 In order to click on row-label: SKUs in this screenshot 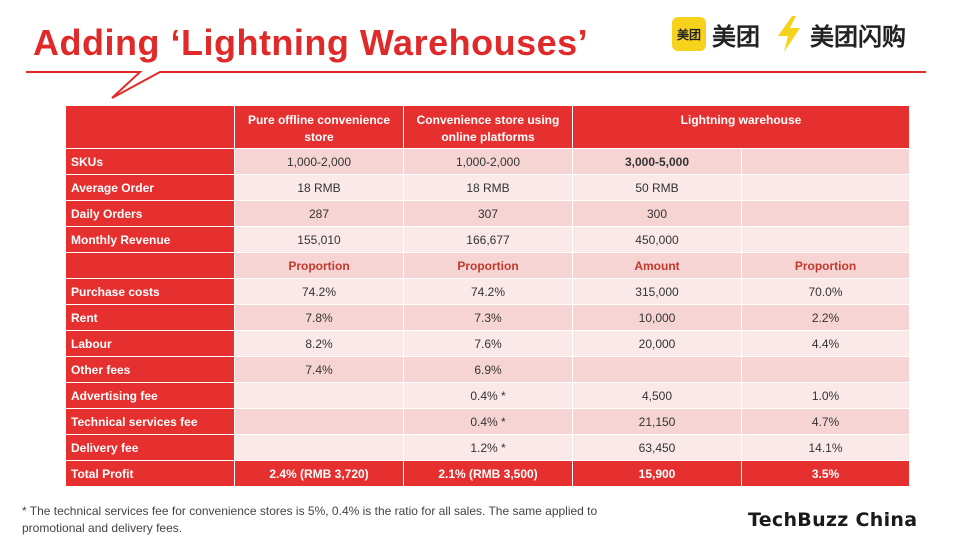, I will do `click(150, 162)`.